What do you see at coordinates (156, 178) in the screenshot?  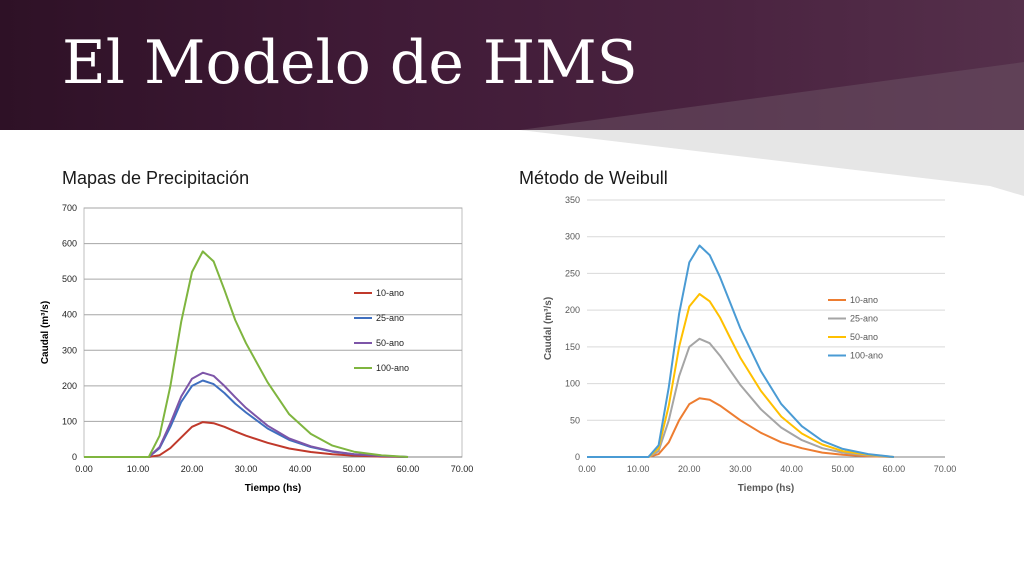 I see `chart-title-precipitacion: Mapas de Precipitación` at bounding box center [156, 178].